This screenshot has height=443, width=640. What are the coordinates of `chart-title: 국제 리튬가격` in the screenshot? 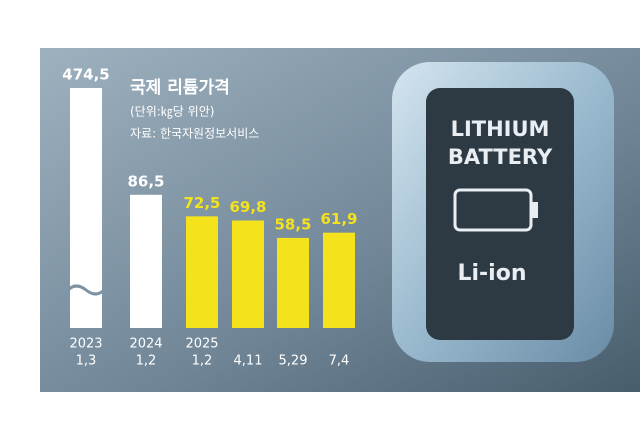 It's located at (180, 88).